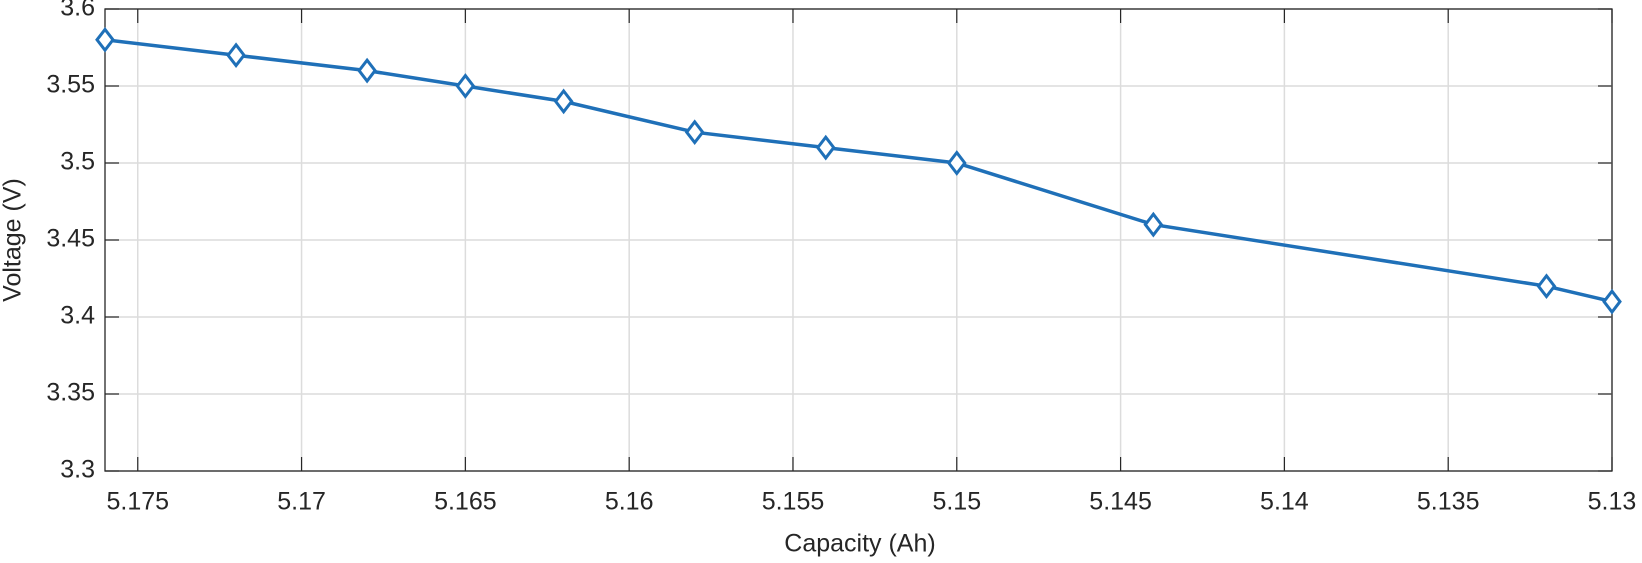 Image resolution: width=1642 pixels, height=563 pixels. I want to click on x-tick-label: 5.15, so click(956, 502).